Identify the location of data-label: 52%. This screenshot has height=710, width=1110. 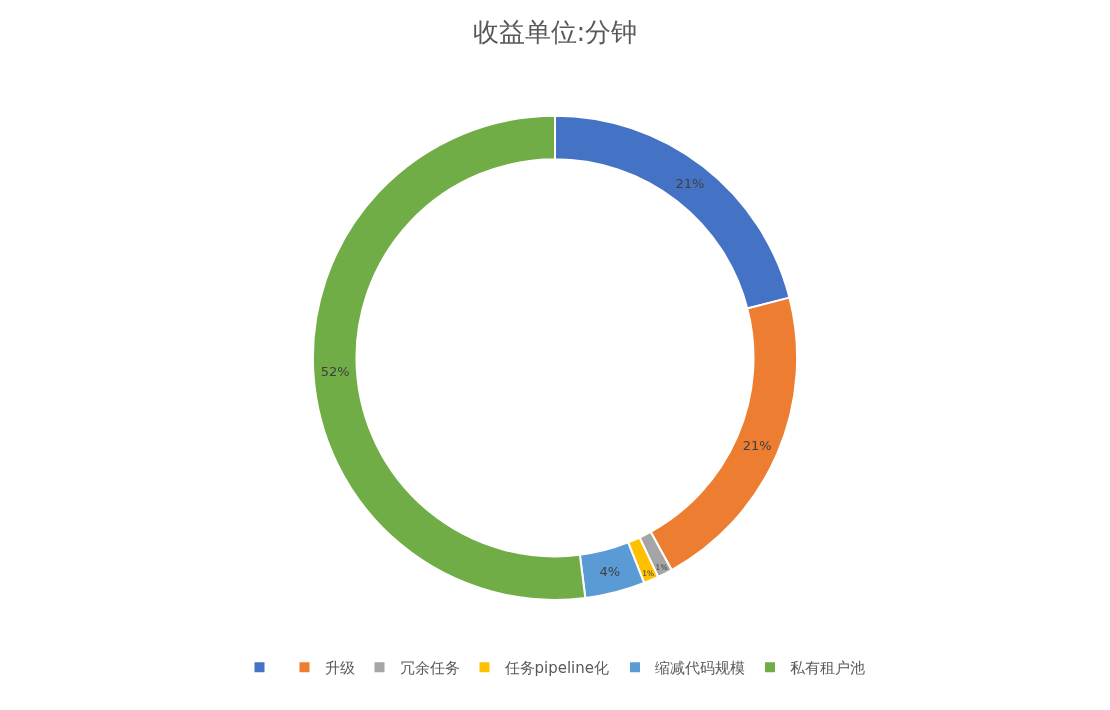
(335, 372).